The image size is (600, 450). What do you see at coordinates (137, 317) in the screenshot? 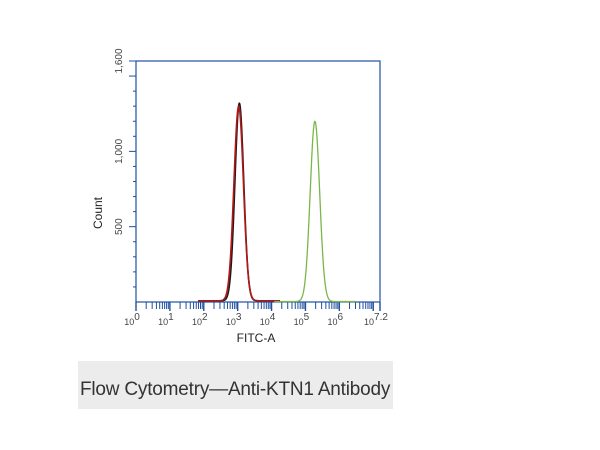
I see `x-tick-exponent: 0` at bounding box center [137, 317].